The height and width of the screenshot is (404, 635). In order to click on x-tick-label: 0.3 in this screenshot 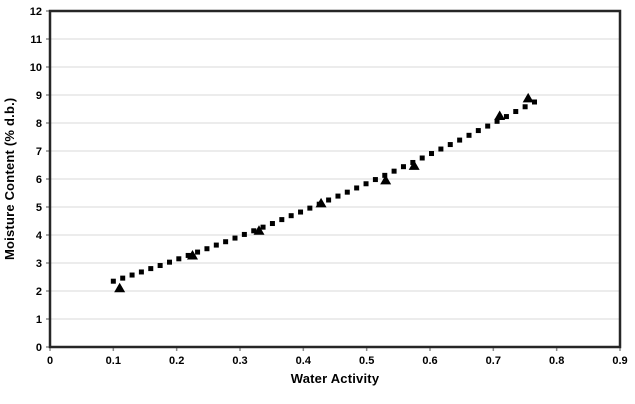, I will do `click(239, 361)`.